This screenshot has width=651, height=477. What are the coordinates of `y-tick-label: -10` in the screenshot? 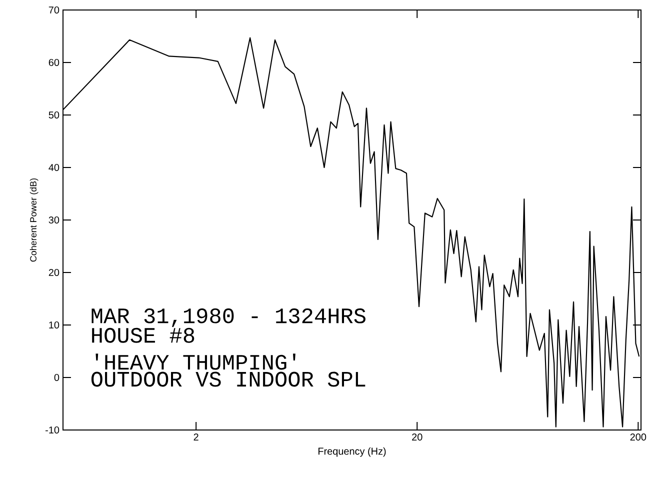 It's located at (53, 430).